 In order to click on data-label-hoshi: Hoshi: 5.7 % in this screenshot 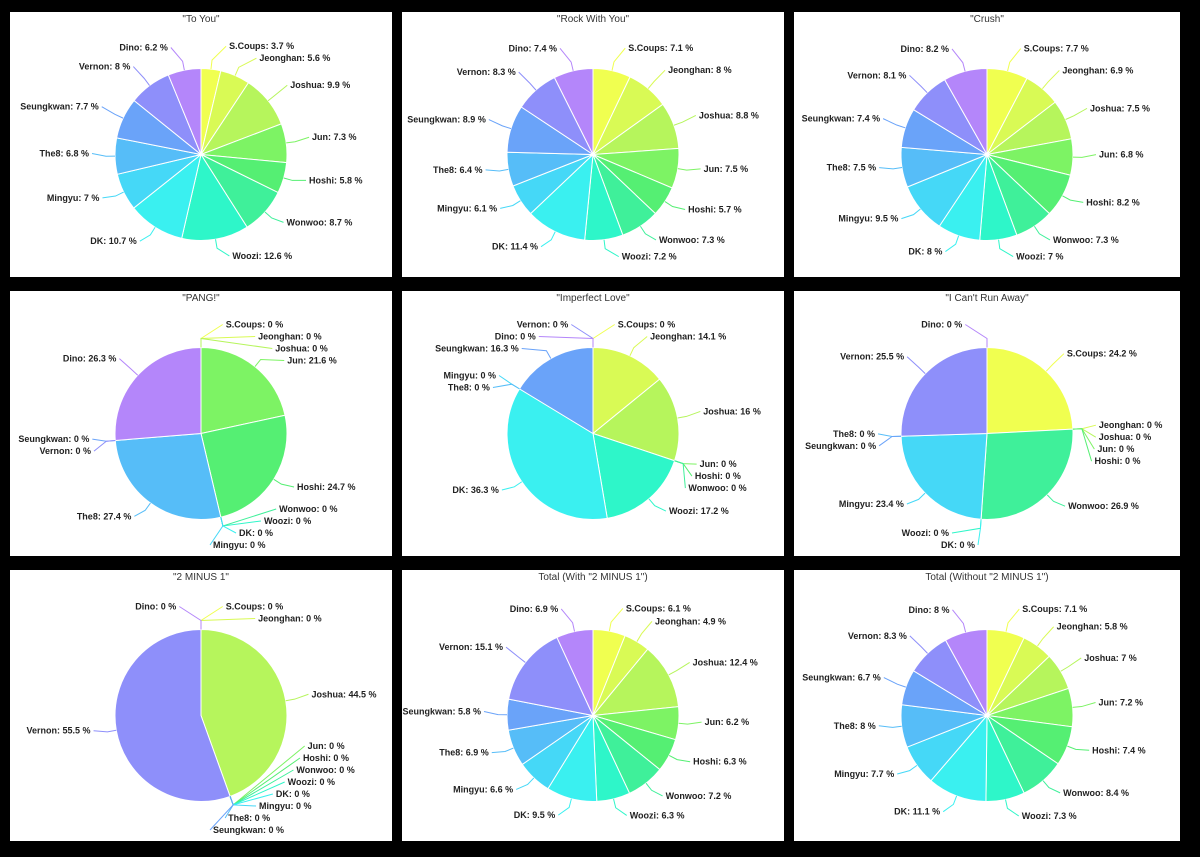, I will do `click(715, 210)`.